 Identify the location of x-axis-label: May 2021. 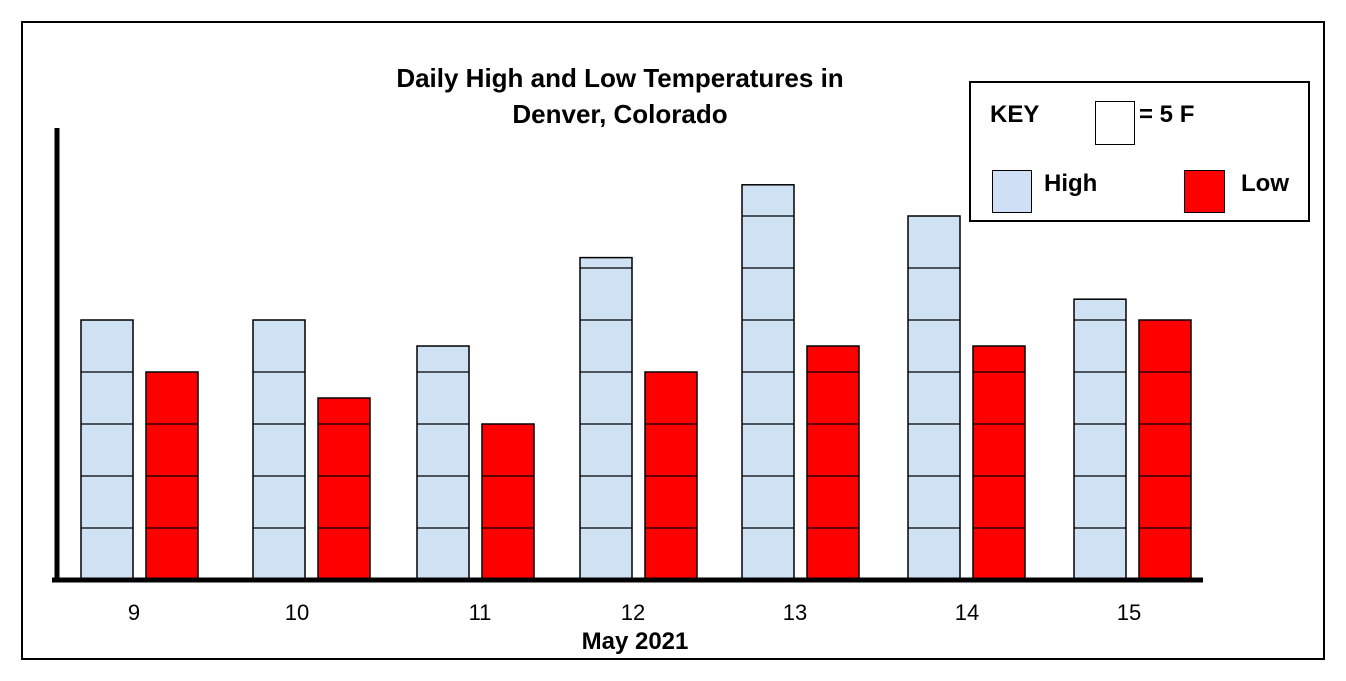
(635, 641).